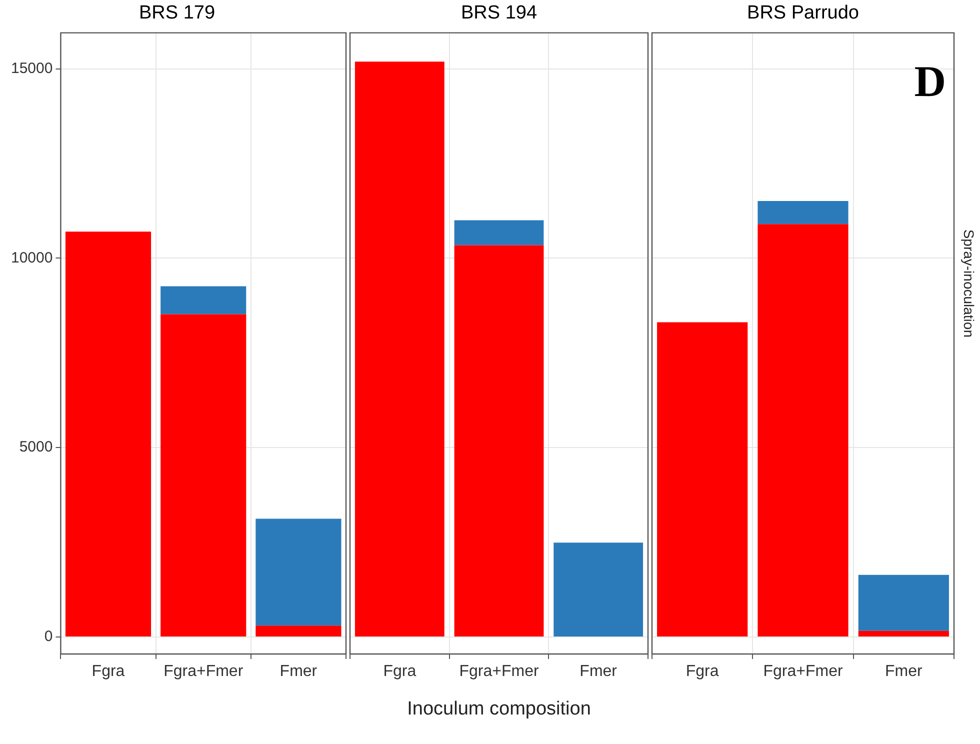 This screenshot has width=980, height=744. What do you see at coordinates (36, 447) in the screenshot?
I see `y-tick-label: 5000` at bounding box center [36, 447].